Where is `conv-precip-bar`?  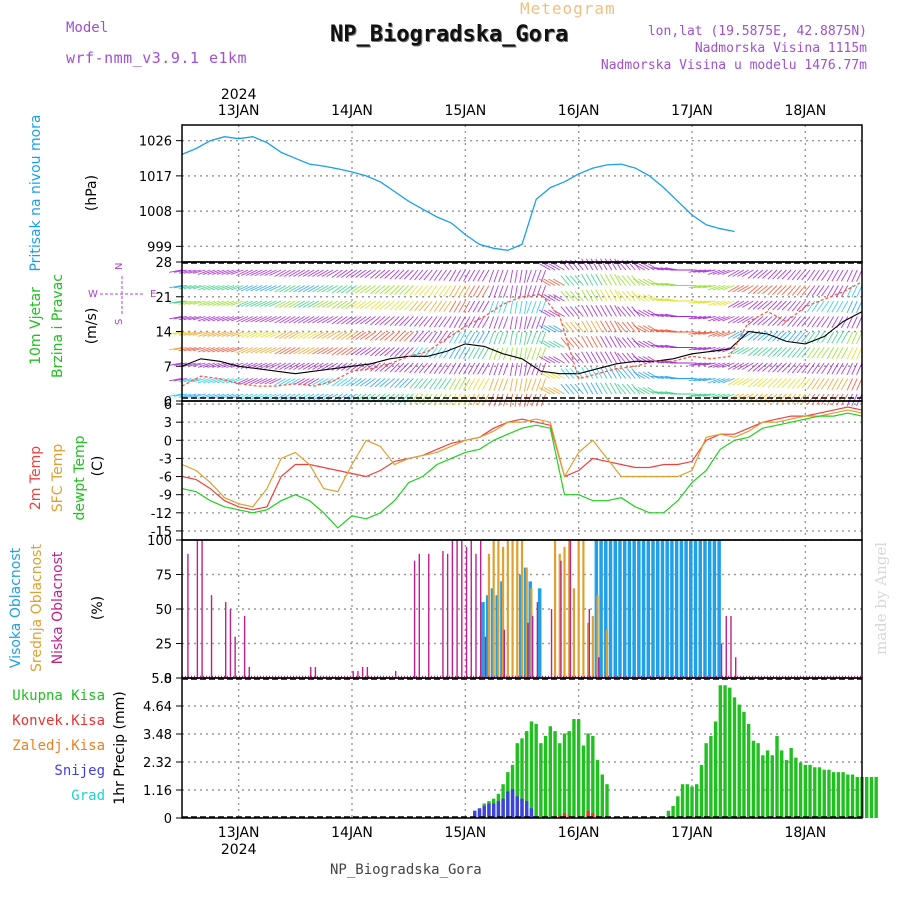
conv-precip-bar is located at coordinates (588, 814).